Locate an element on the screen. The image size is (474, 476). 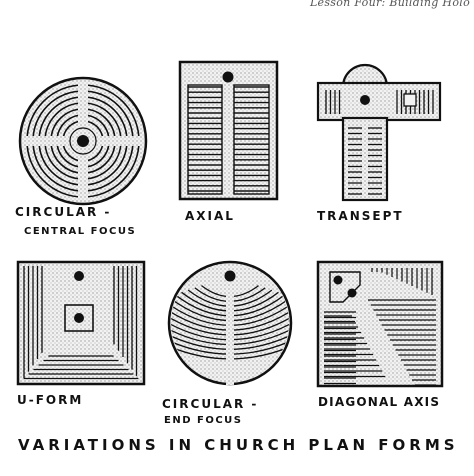
plan-transept is located at coordinates (379, 132).